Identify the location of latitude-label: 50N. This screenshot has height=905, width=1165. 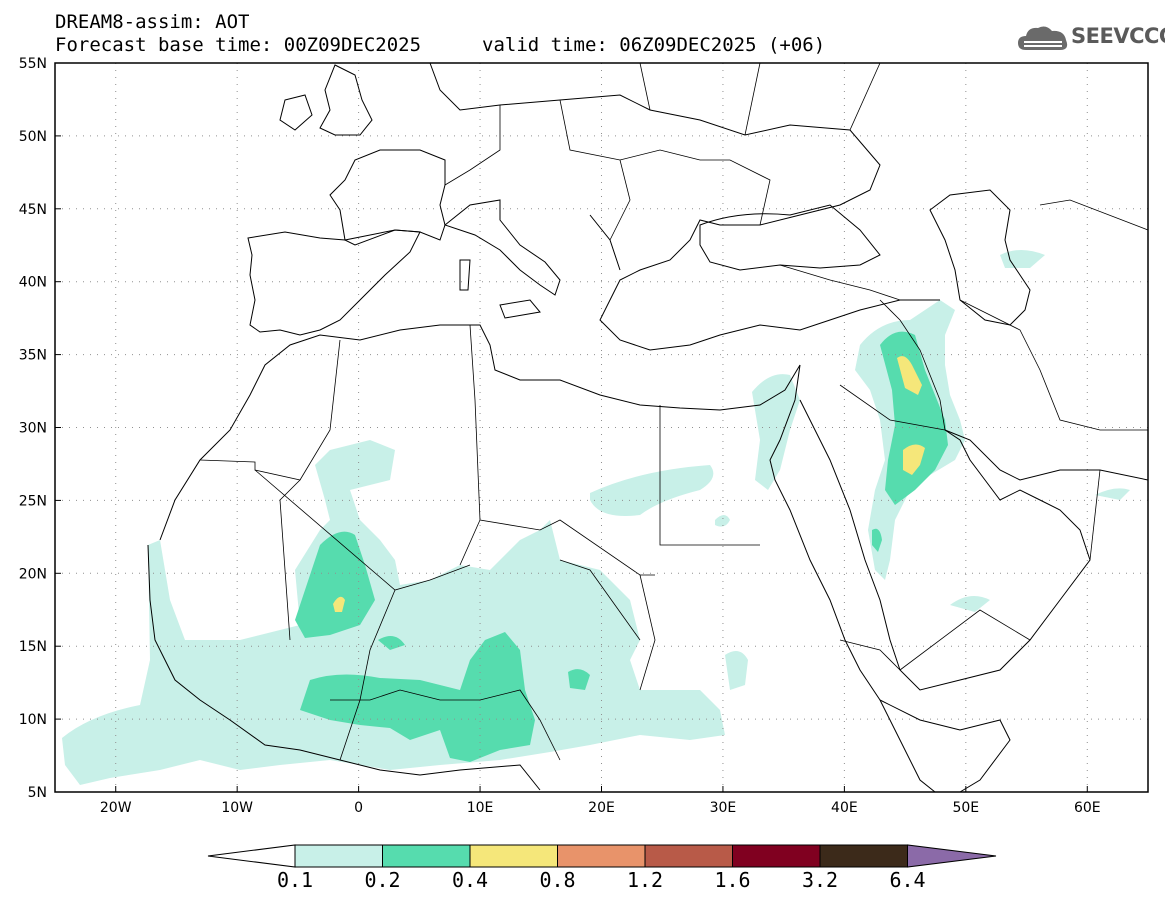
(33, 137).